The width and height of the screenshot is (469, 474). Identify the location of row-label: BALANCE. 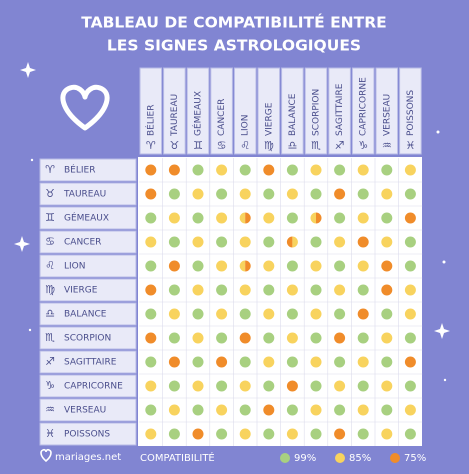
(85, 315).